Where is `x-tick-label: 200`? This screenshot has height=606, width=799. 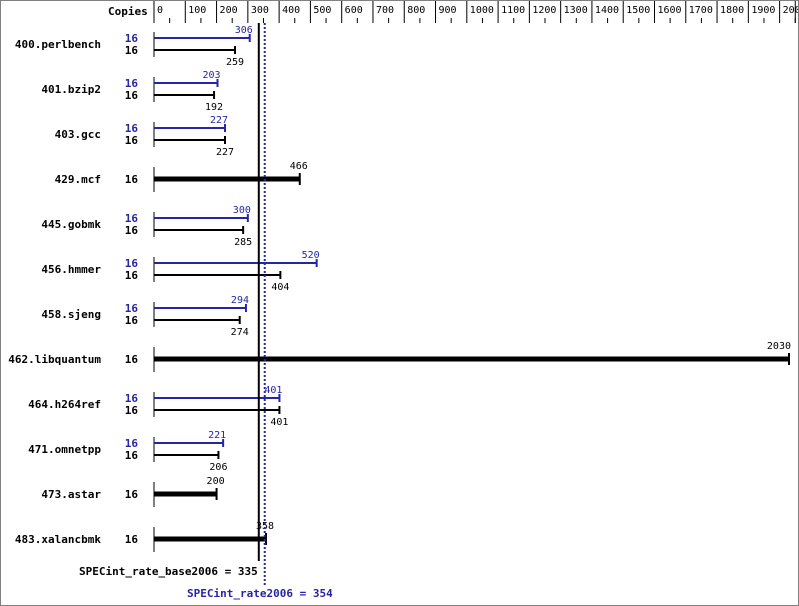 x-tick-label: 200 is located at coordinates (229, 10).